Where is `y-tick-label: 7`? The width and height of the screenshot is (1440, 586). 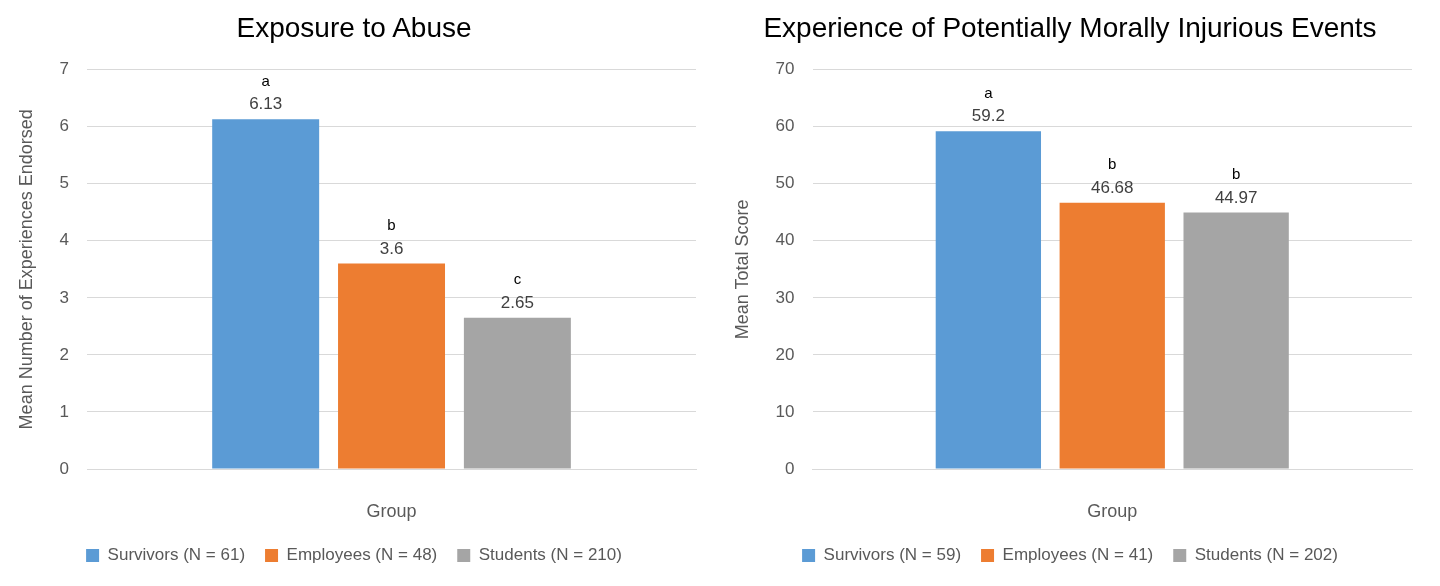
y-tick-label: 7 is located at coordinates (64, 69).